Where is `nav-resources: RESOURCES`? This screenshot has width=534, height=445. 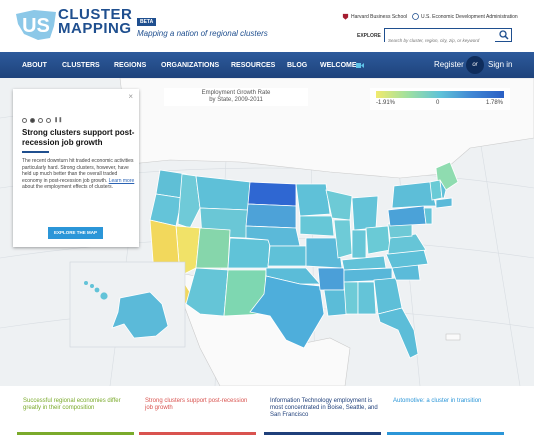 nav-resources: RESOURCES is located at coordinates (253, 65).